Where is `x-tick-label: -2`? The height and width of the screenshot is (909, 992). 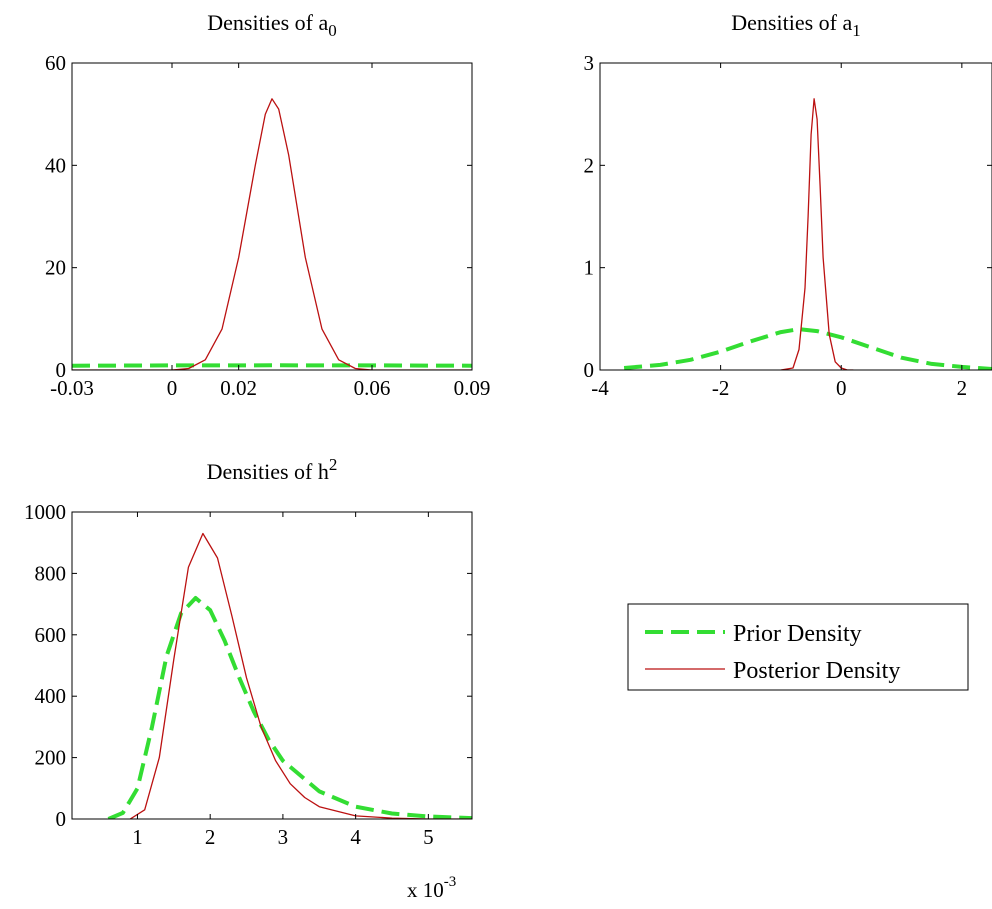 x-tick-label: -2 is located at coordinates (721, 388).